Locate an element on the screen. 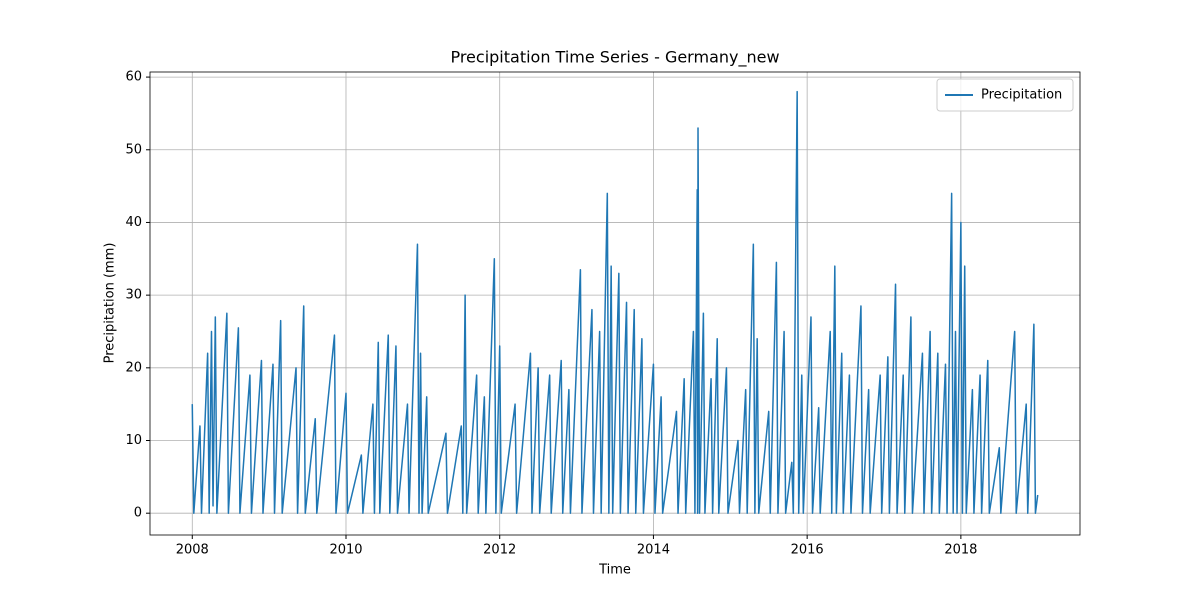 Image resolution: width=1200 pixels, height=600 pixels. y-tick-label: 50 is located at coordinates (133, 149).